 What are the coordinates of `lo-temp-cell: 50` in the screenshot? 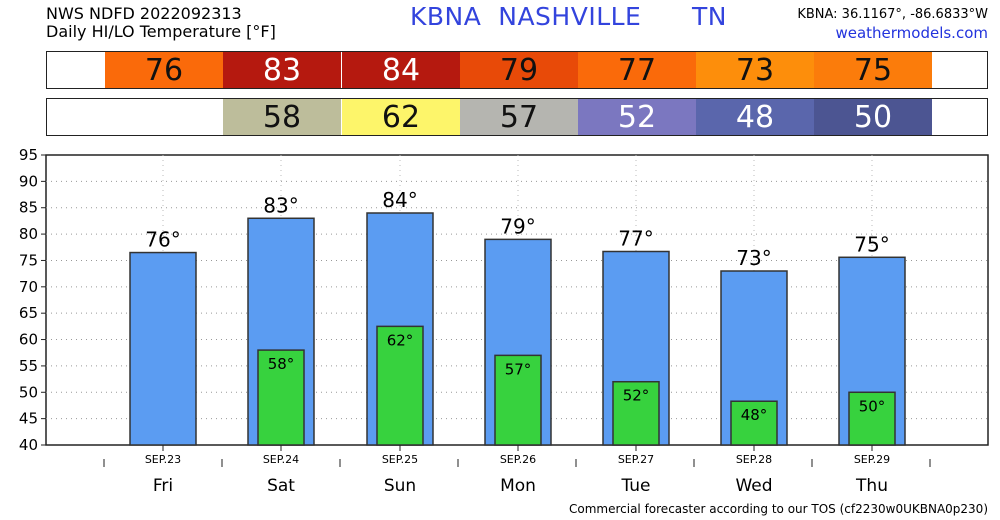 It's located at (873, 117).